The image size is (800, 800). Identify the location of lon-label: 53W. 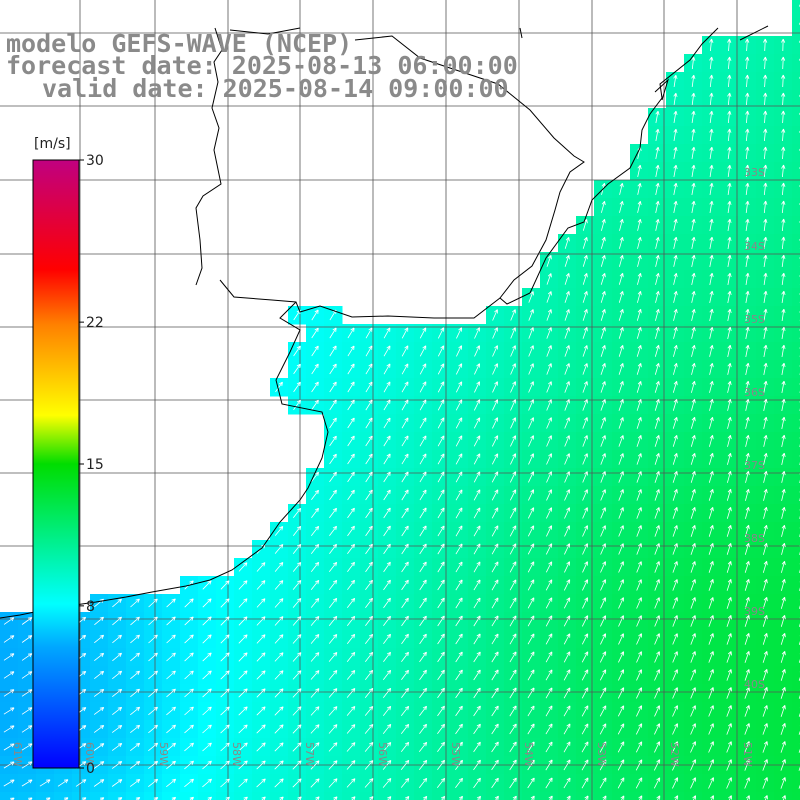
(601, 754).